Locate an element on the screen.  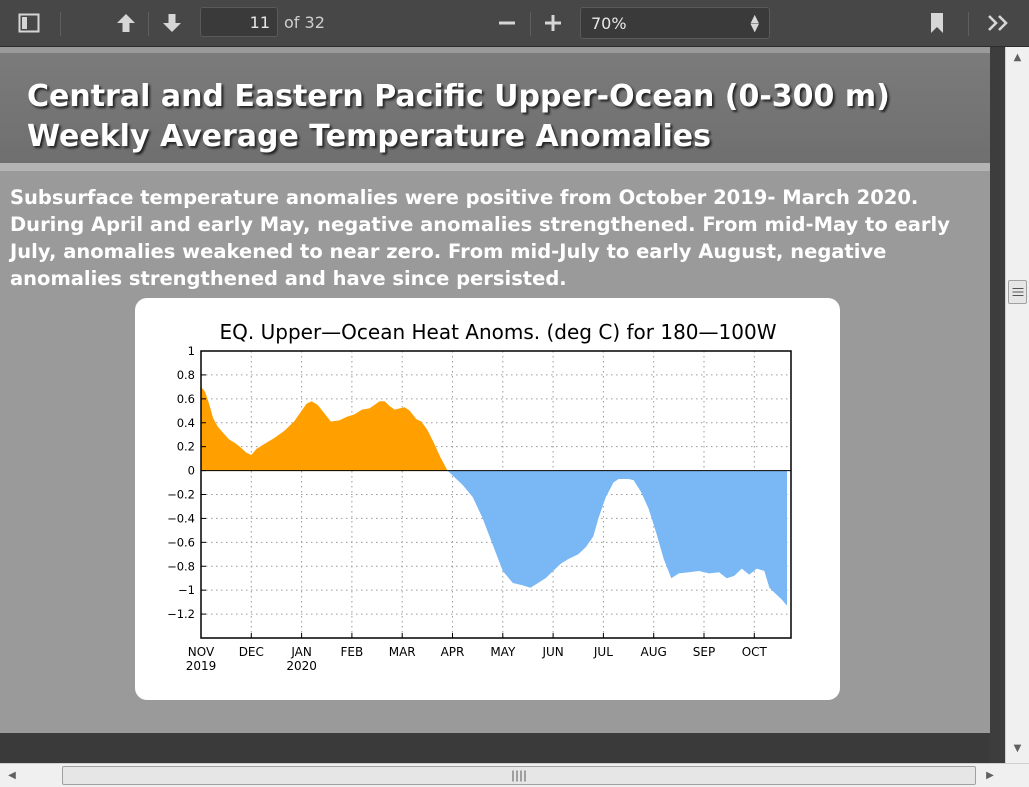
positive-anomaly-area is located at coordinates (494, 428).